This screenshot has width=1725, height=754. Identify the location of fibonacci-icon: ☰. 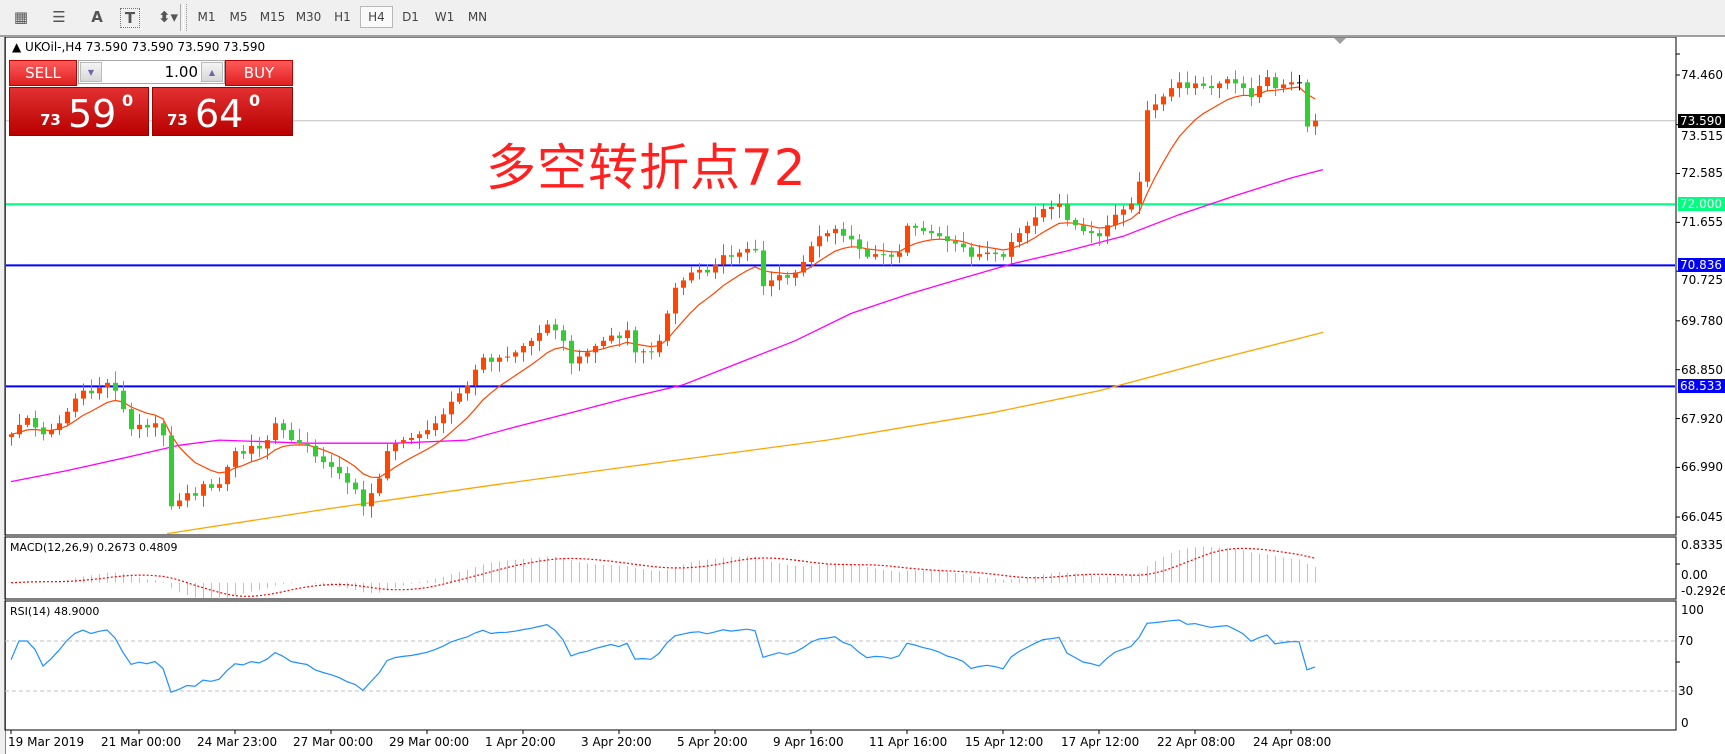
(59, 17).